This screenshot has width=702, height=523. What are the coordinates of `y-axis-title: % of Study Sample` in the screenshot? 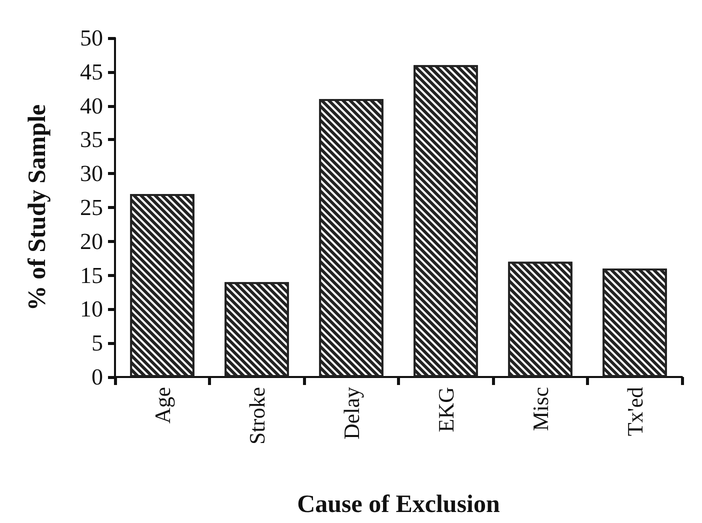 It's located at (37, 207).